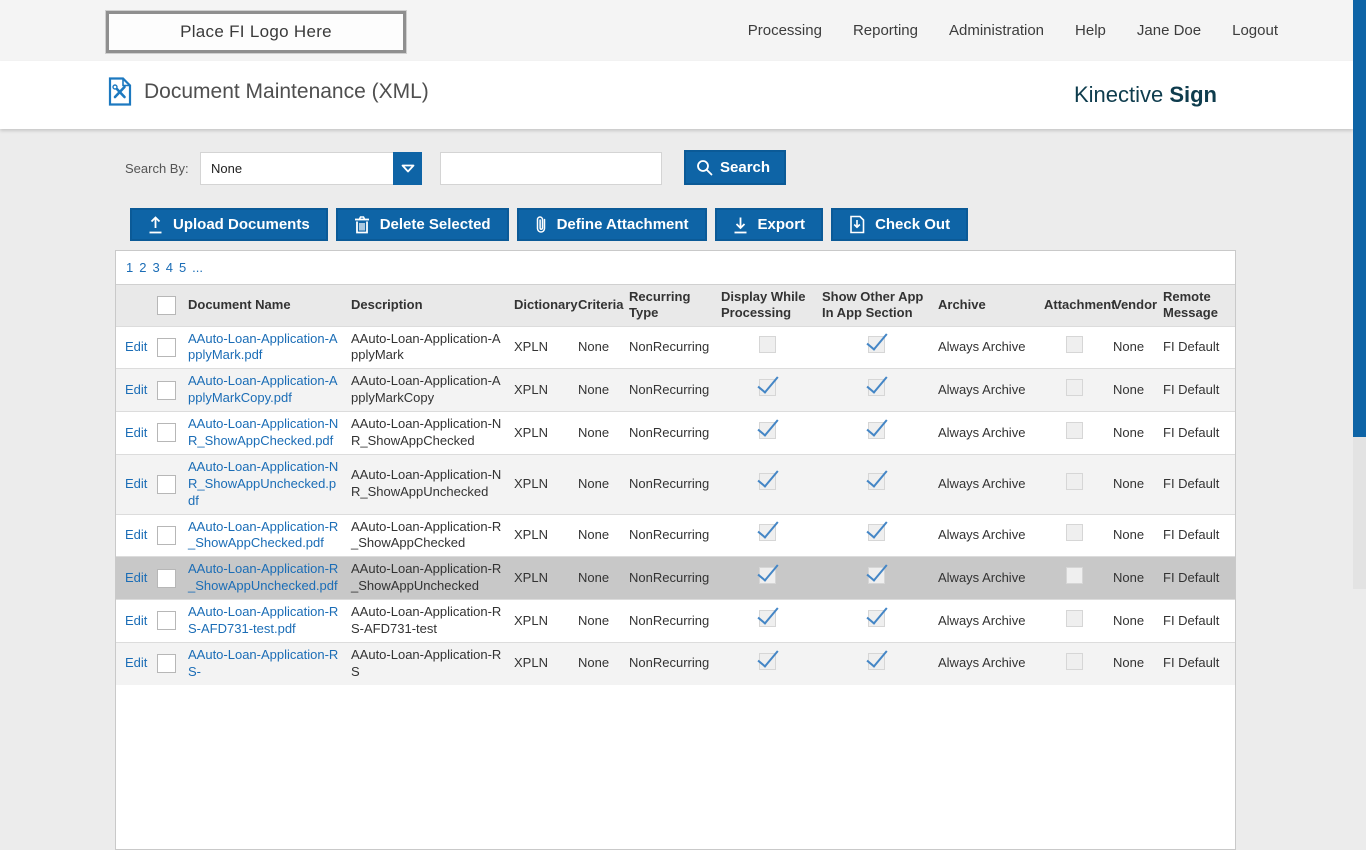 The image size is (1366, 850). What do you see at coordinates (182, 267) in the screenshot?
I see `page-link-5: 5` at bounding box center [182, 267].